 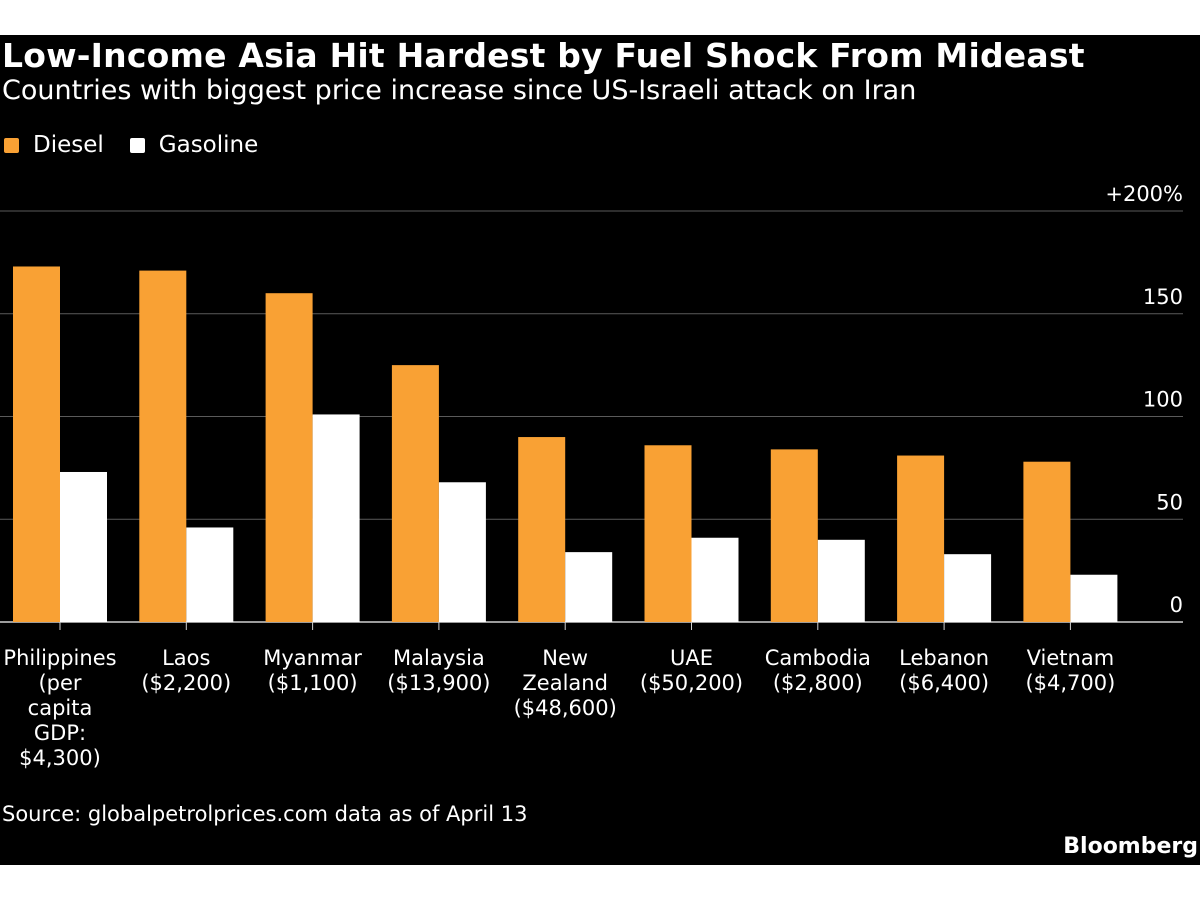 I want to click on brand-logo: Bloomberg, so click(x=1130, y=846).